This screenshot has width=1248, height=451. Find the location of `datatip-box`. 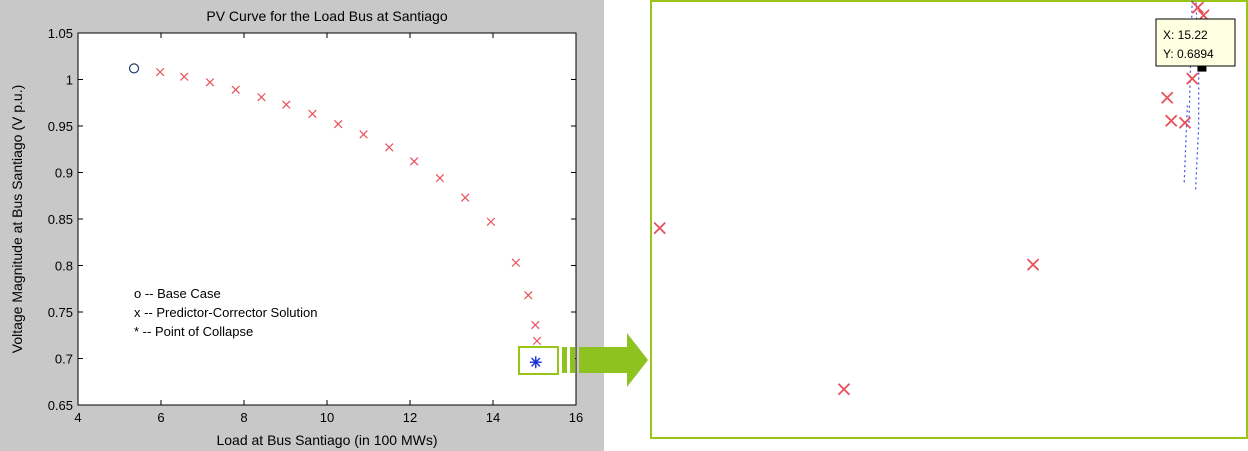

datatip-box is located at coordinates (1195, 42).